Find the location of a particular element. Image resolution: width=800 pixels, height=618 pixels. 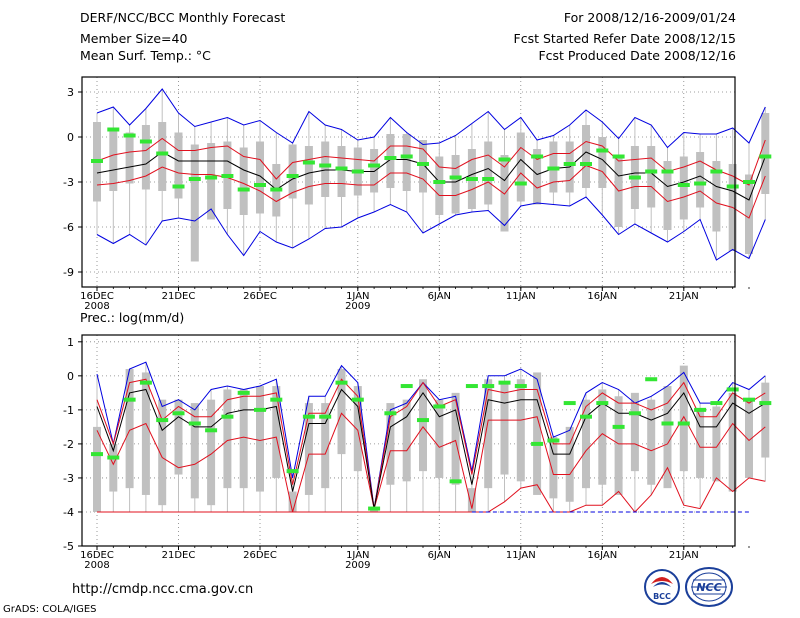

x-tick-label: 21DEC is located at coordinates (179, 296).